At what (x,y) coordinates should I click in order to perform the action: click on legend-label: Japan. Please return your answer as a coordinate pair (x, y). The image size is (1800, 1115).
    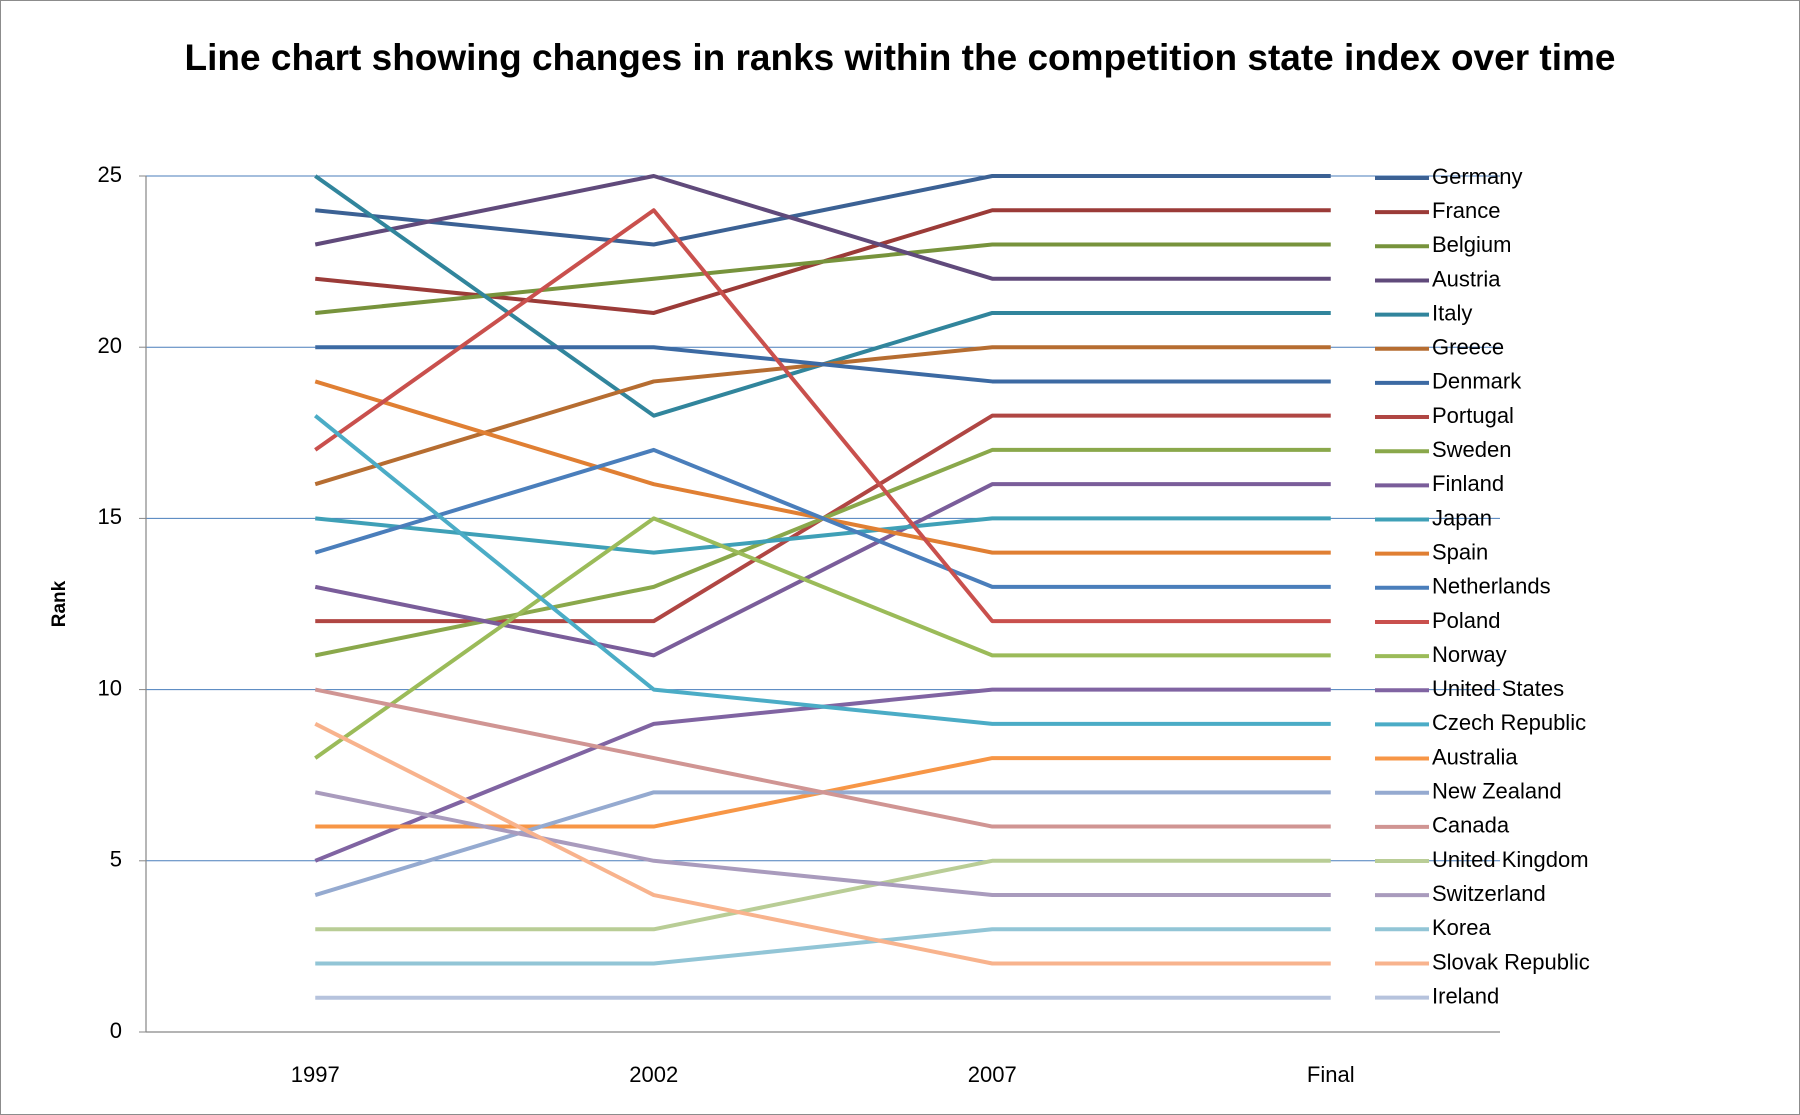
    Looking at the image, I should click on (1462, 517).